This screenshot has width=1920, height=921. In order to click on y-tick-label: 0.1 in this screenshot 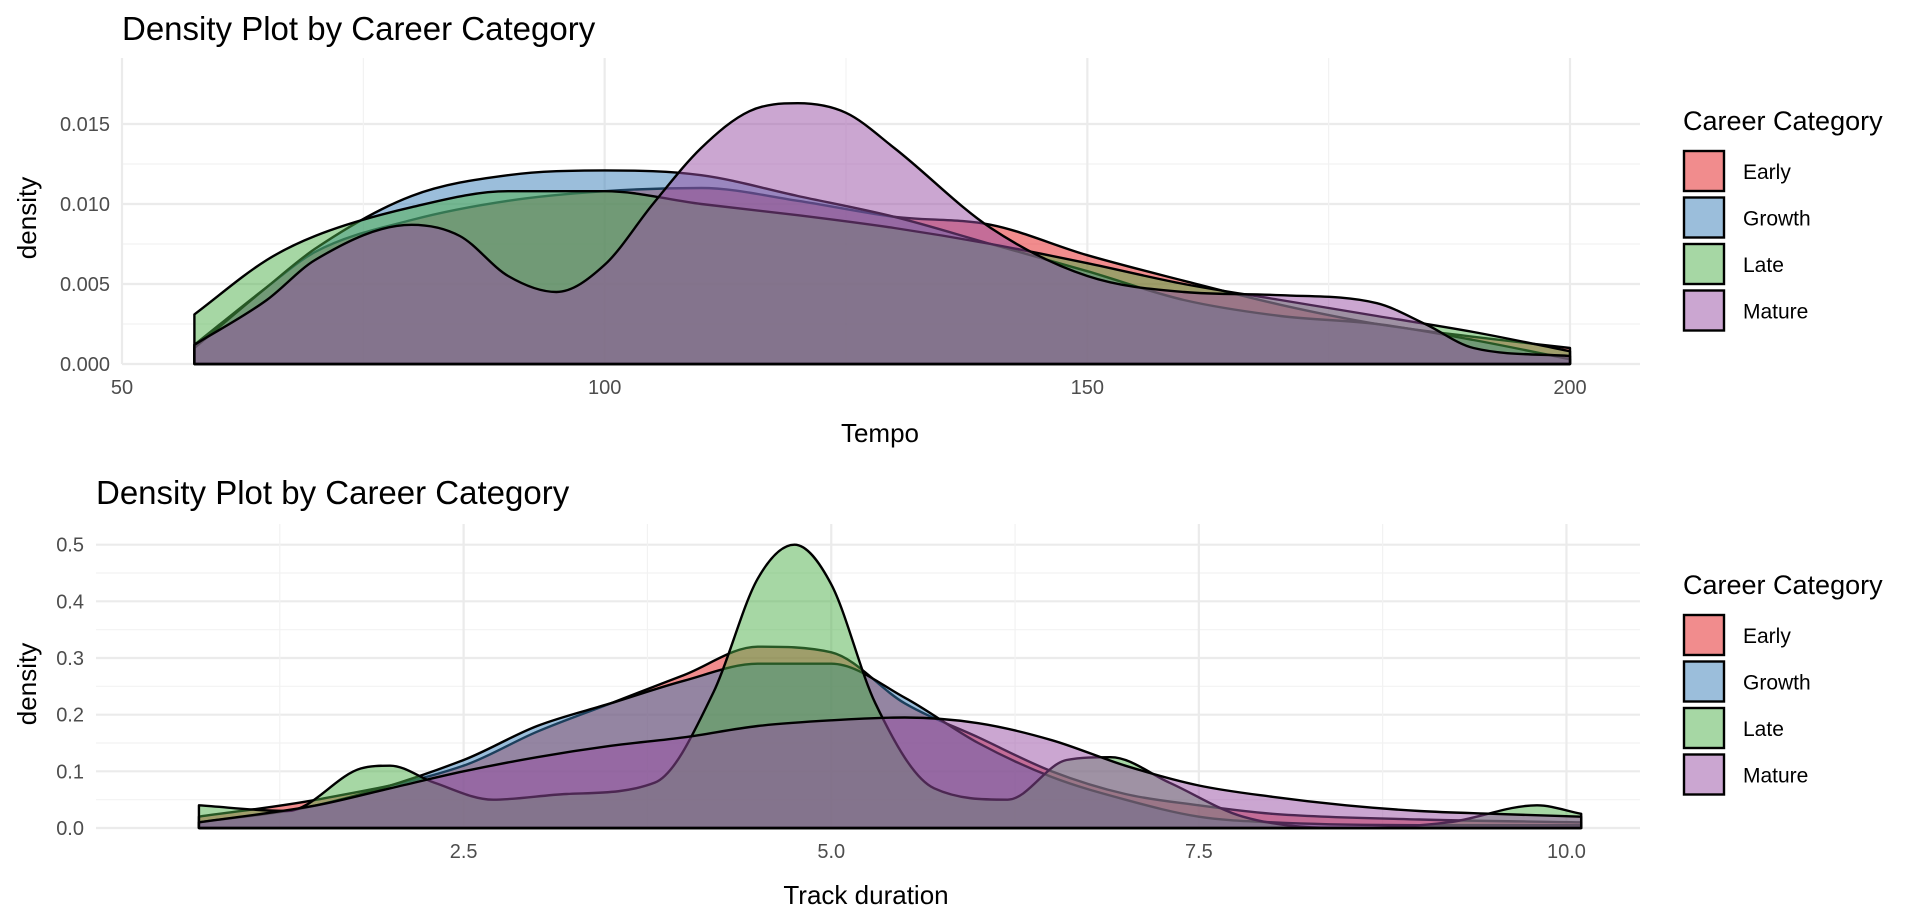, I will do `click(70, 772)`.